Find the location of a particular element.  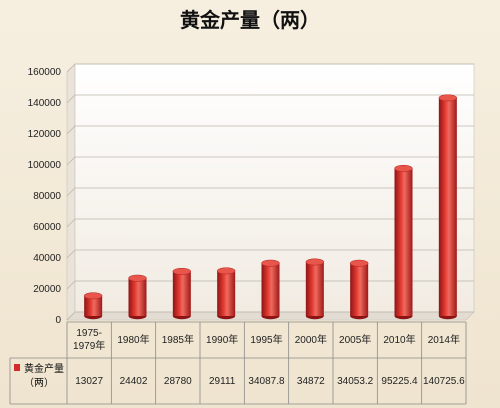

data-label: 28780 is located at coordinates (178, 381).